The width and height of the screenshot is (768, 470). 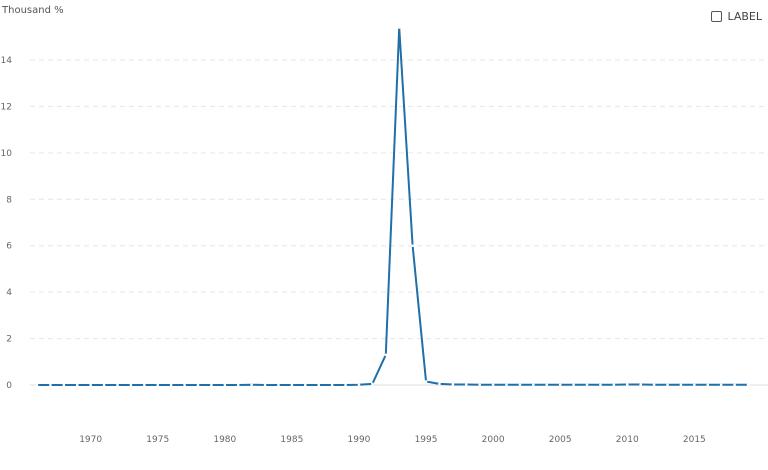 What do you see at coordinates (7, 61) in the screenshot?
I see `y-tick-label: 14` at bounding box center [7, 61].